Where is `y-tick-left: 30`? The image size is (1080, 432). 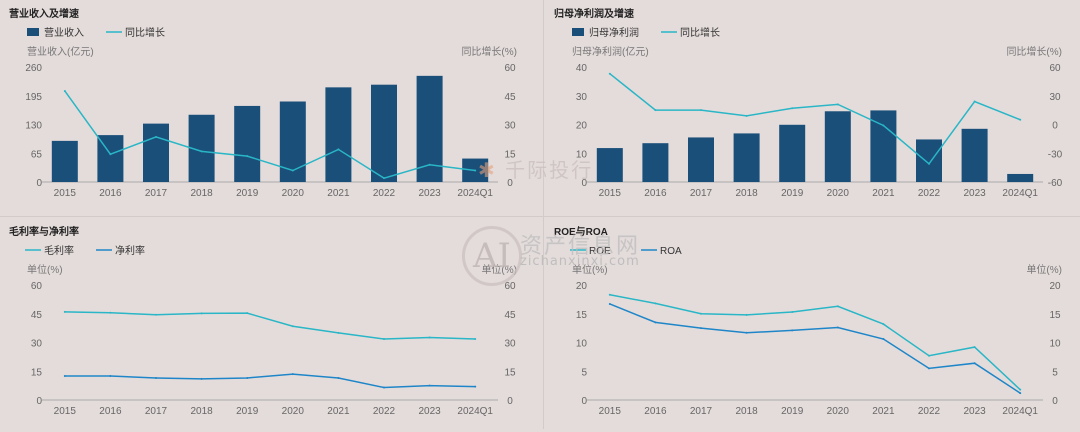
y-tick-left: 30 is located at coordinates (582, 97).